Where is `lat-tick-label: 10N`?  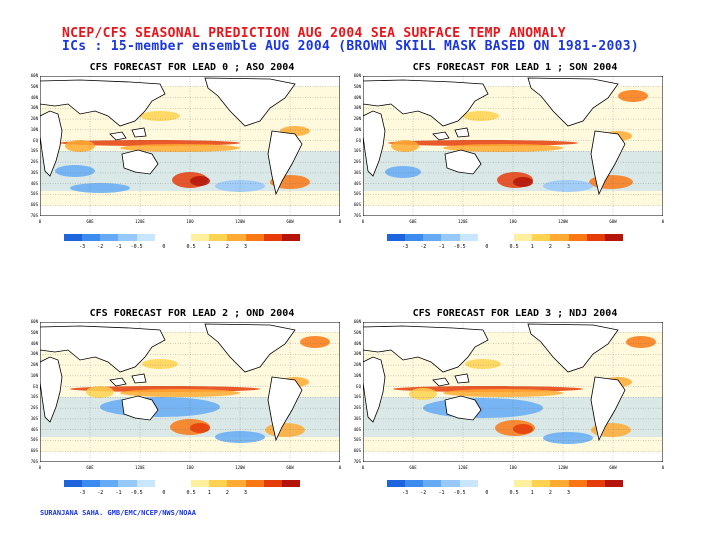 lat-tick-label: 10N is located at coordinates (34, 129).